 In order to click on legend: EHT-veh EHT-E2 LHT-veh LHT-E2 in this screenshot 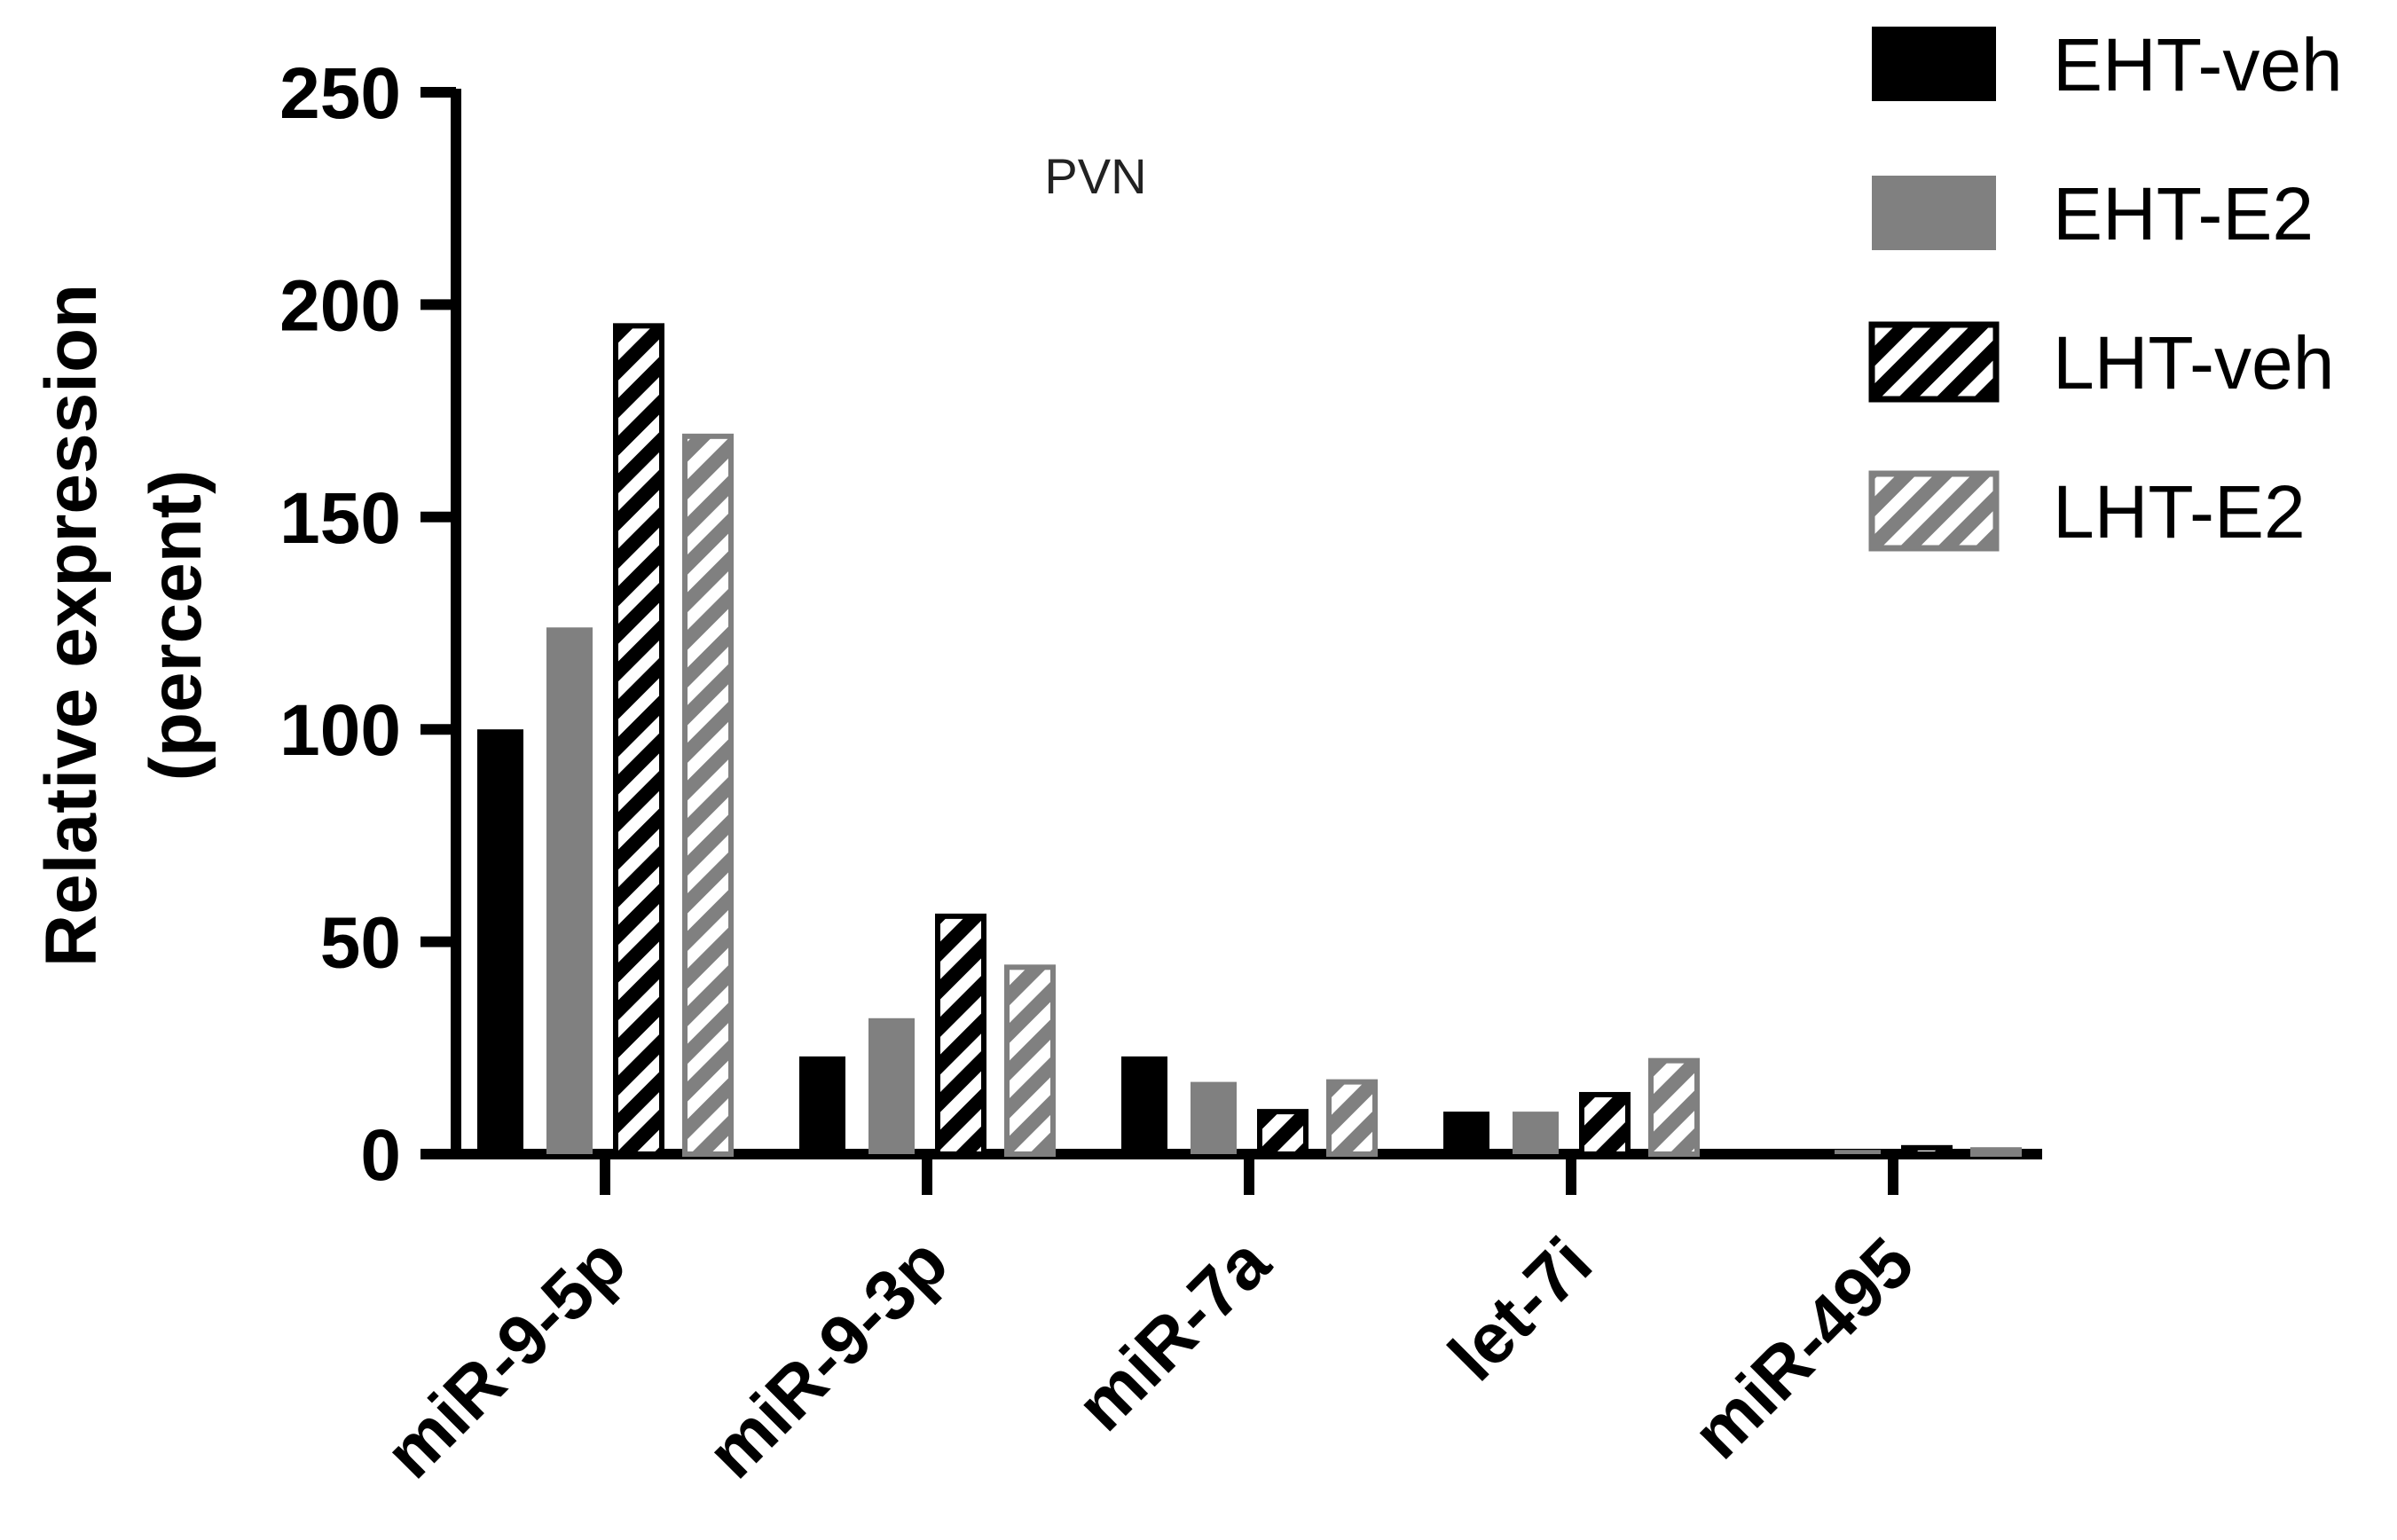, I will do `click(2105, 288)`.